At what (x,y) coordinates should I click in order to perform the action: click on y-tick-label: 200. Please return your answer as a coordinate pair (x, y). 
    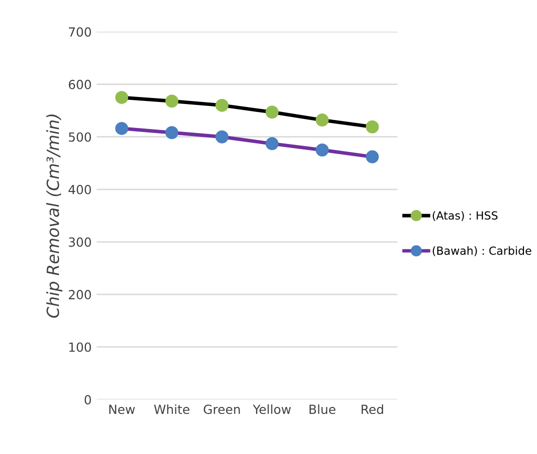
    Looking at the image, I should click on (79, 295).